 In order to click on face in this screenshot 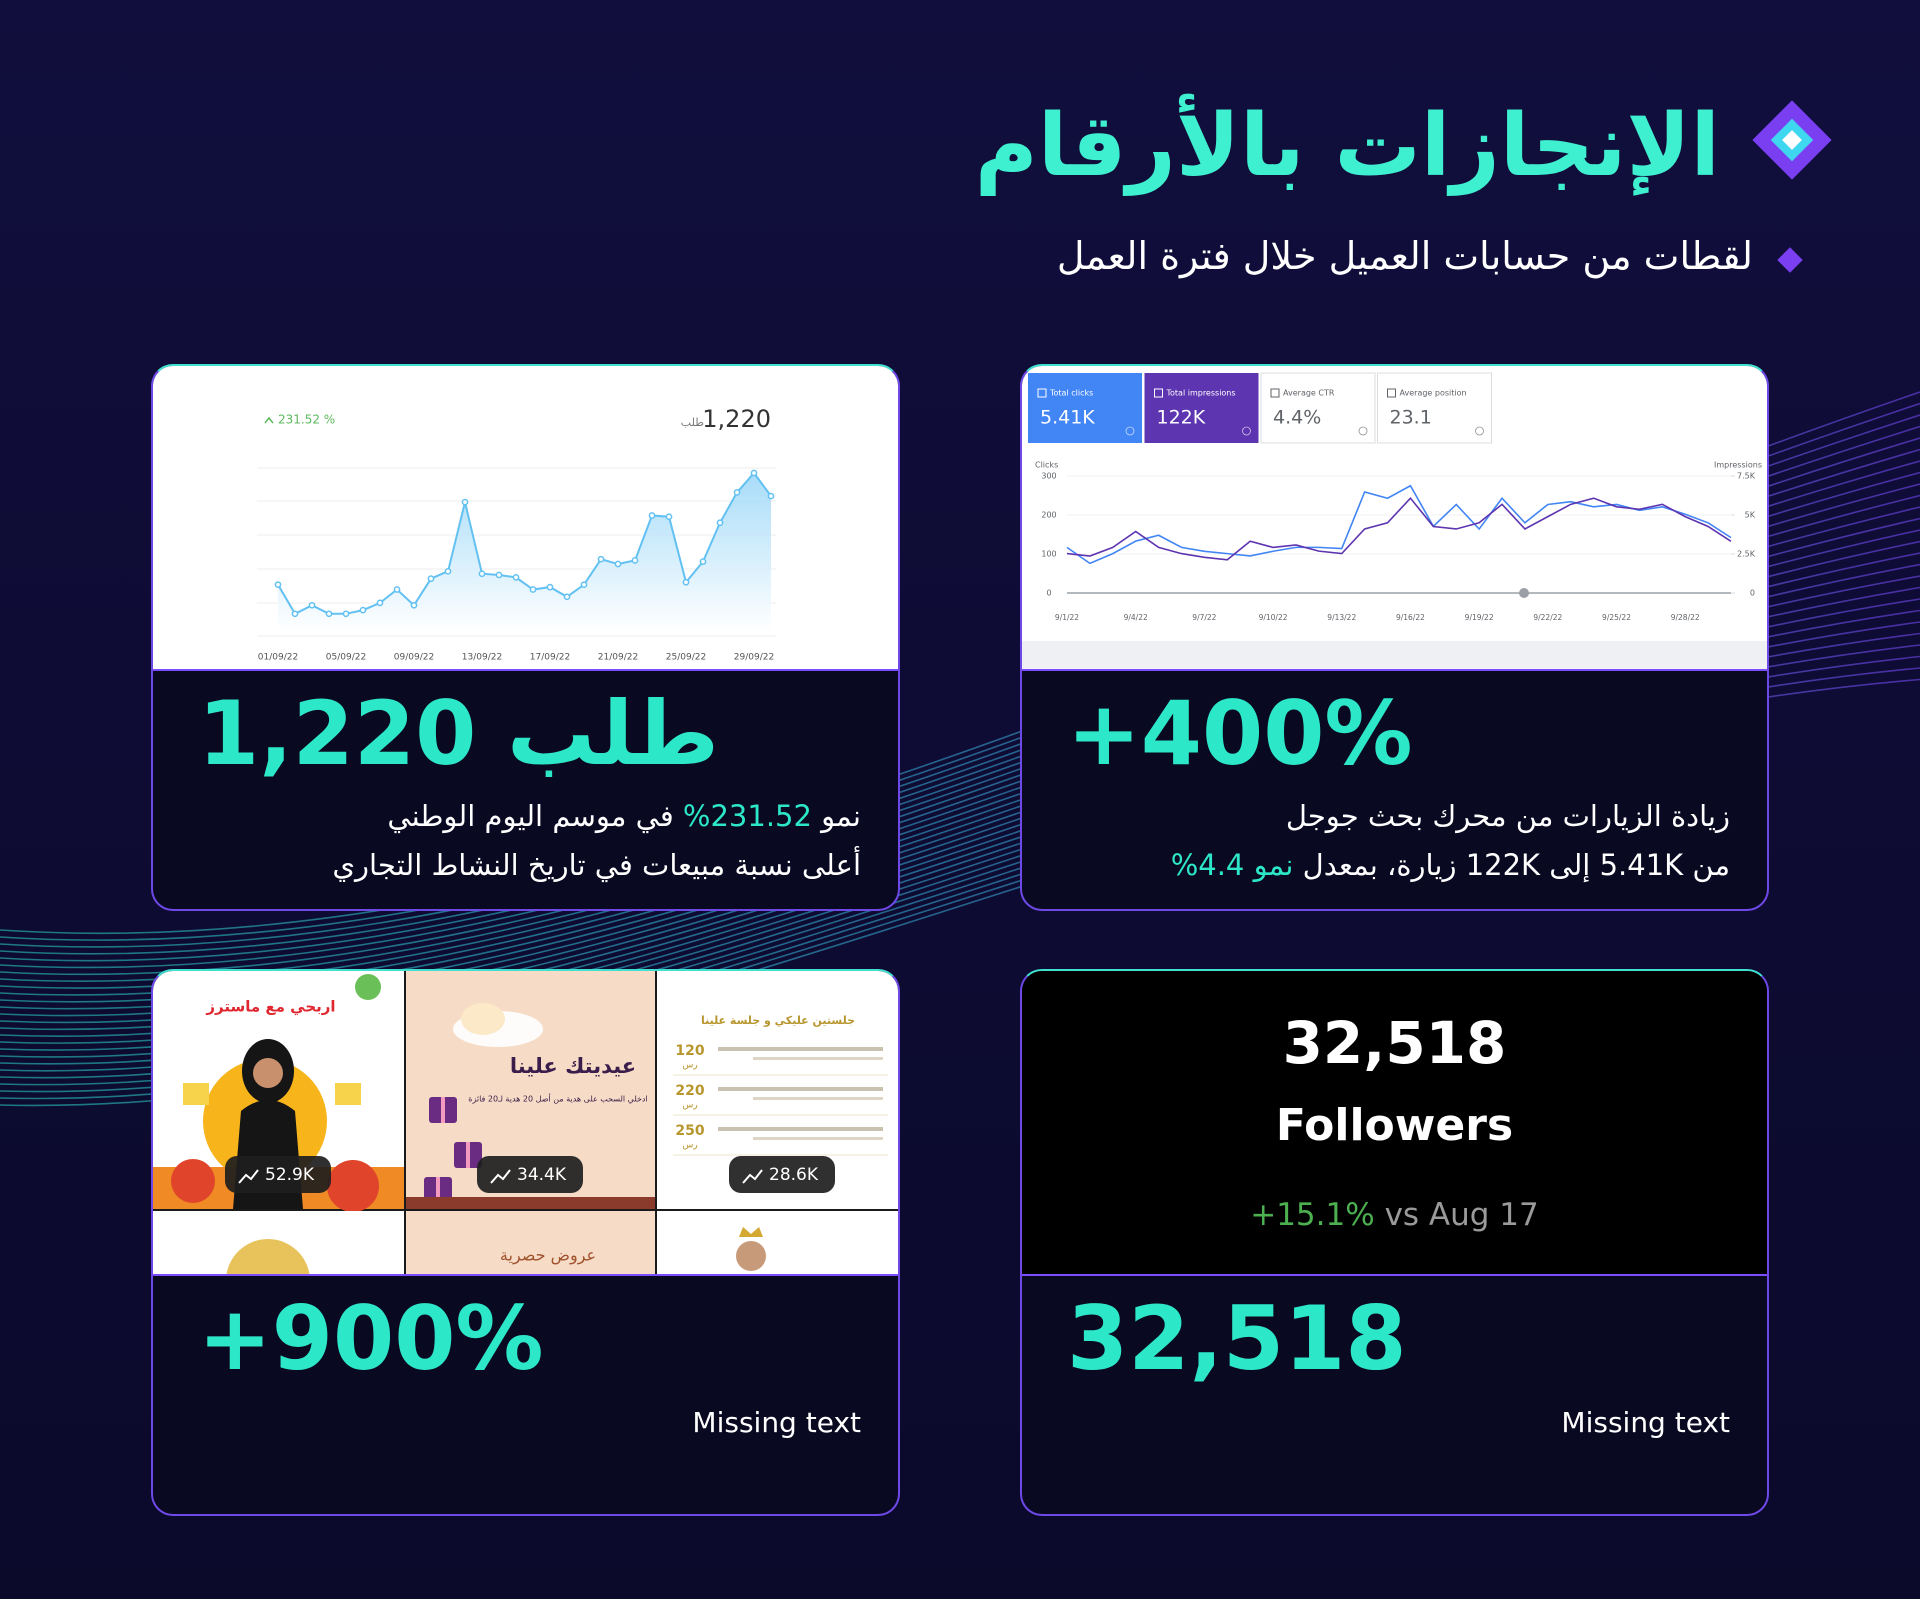, I will do `click(751, 1256)`.